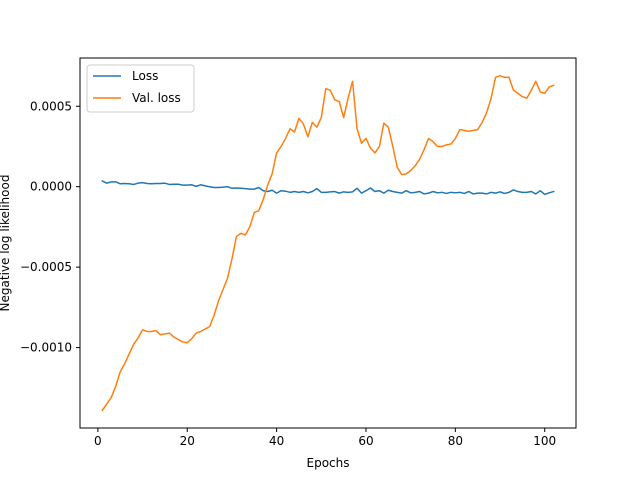 Image resolution: width=640 pixels, height=480 pixels. What do you see at coordinates (6, 243) in the screenshot?
I see `y-axis-label: Negative log likelihood` at bounding box center [6, 243].